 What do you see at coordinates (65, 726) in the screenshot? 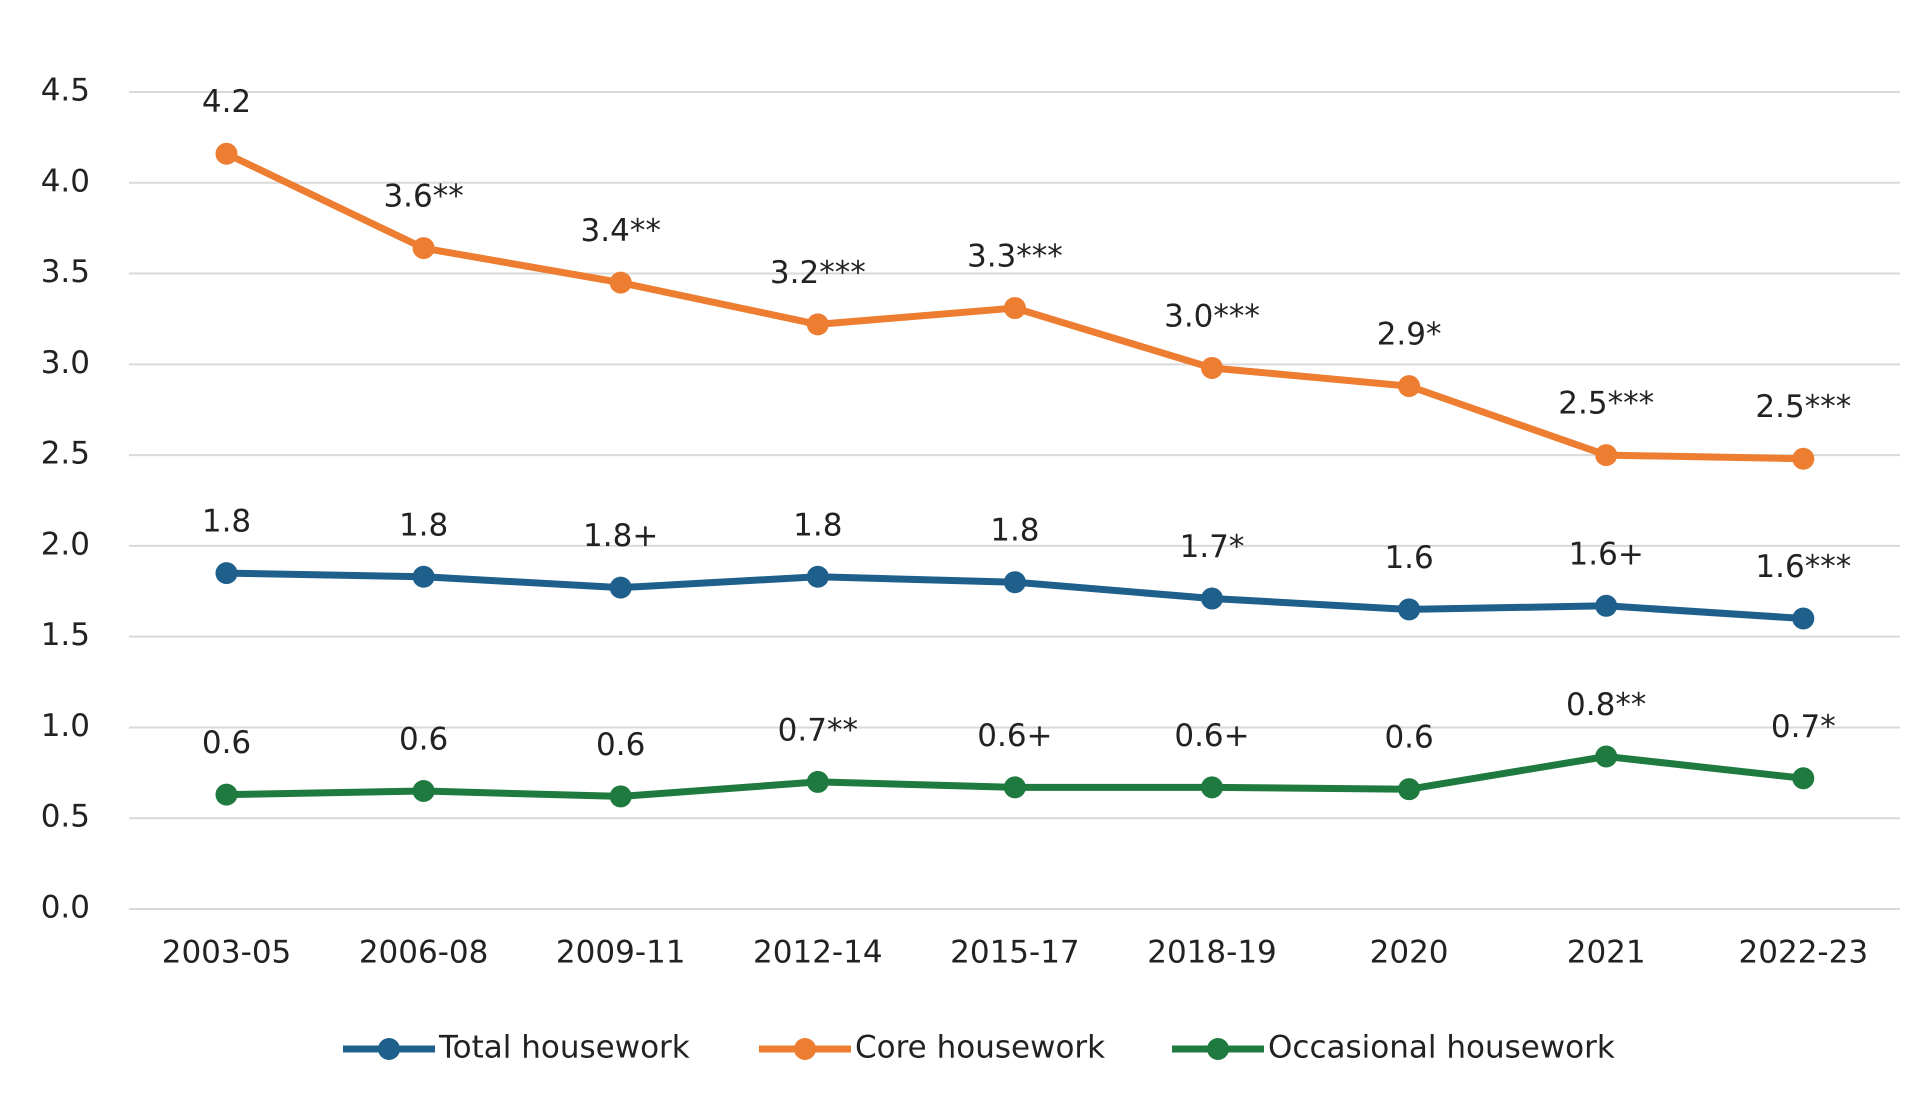
I see `y-tick-label: 1.0` at bounding box center [65, 726].